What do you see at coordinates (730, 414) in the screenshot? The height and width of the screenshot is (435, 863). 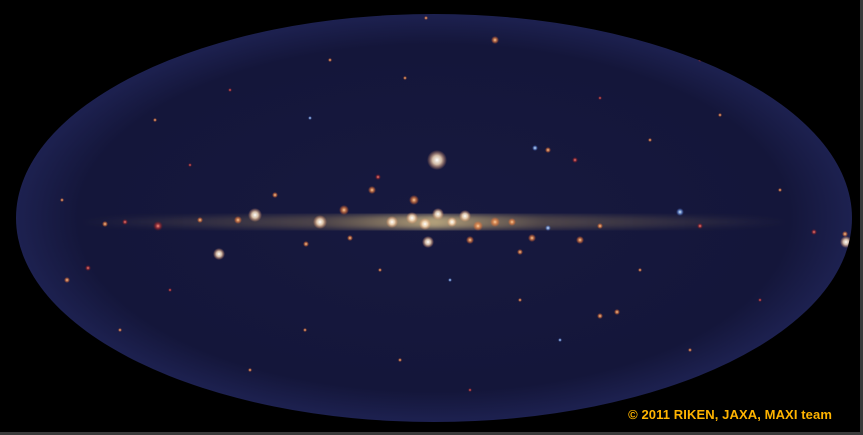 I see `credit-text: © 2011 RIKEN, JAXA, MAXI team` at bounding box center [730, 414].